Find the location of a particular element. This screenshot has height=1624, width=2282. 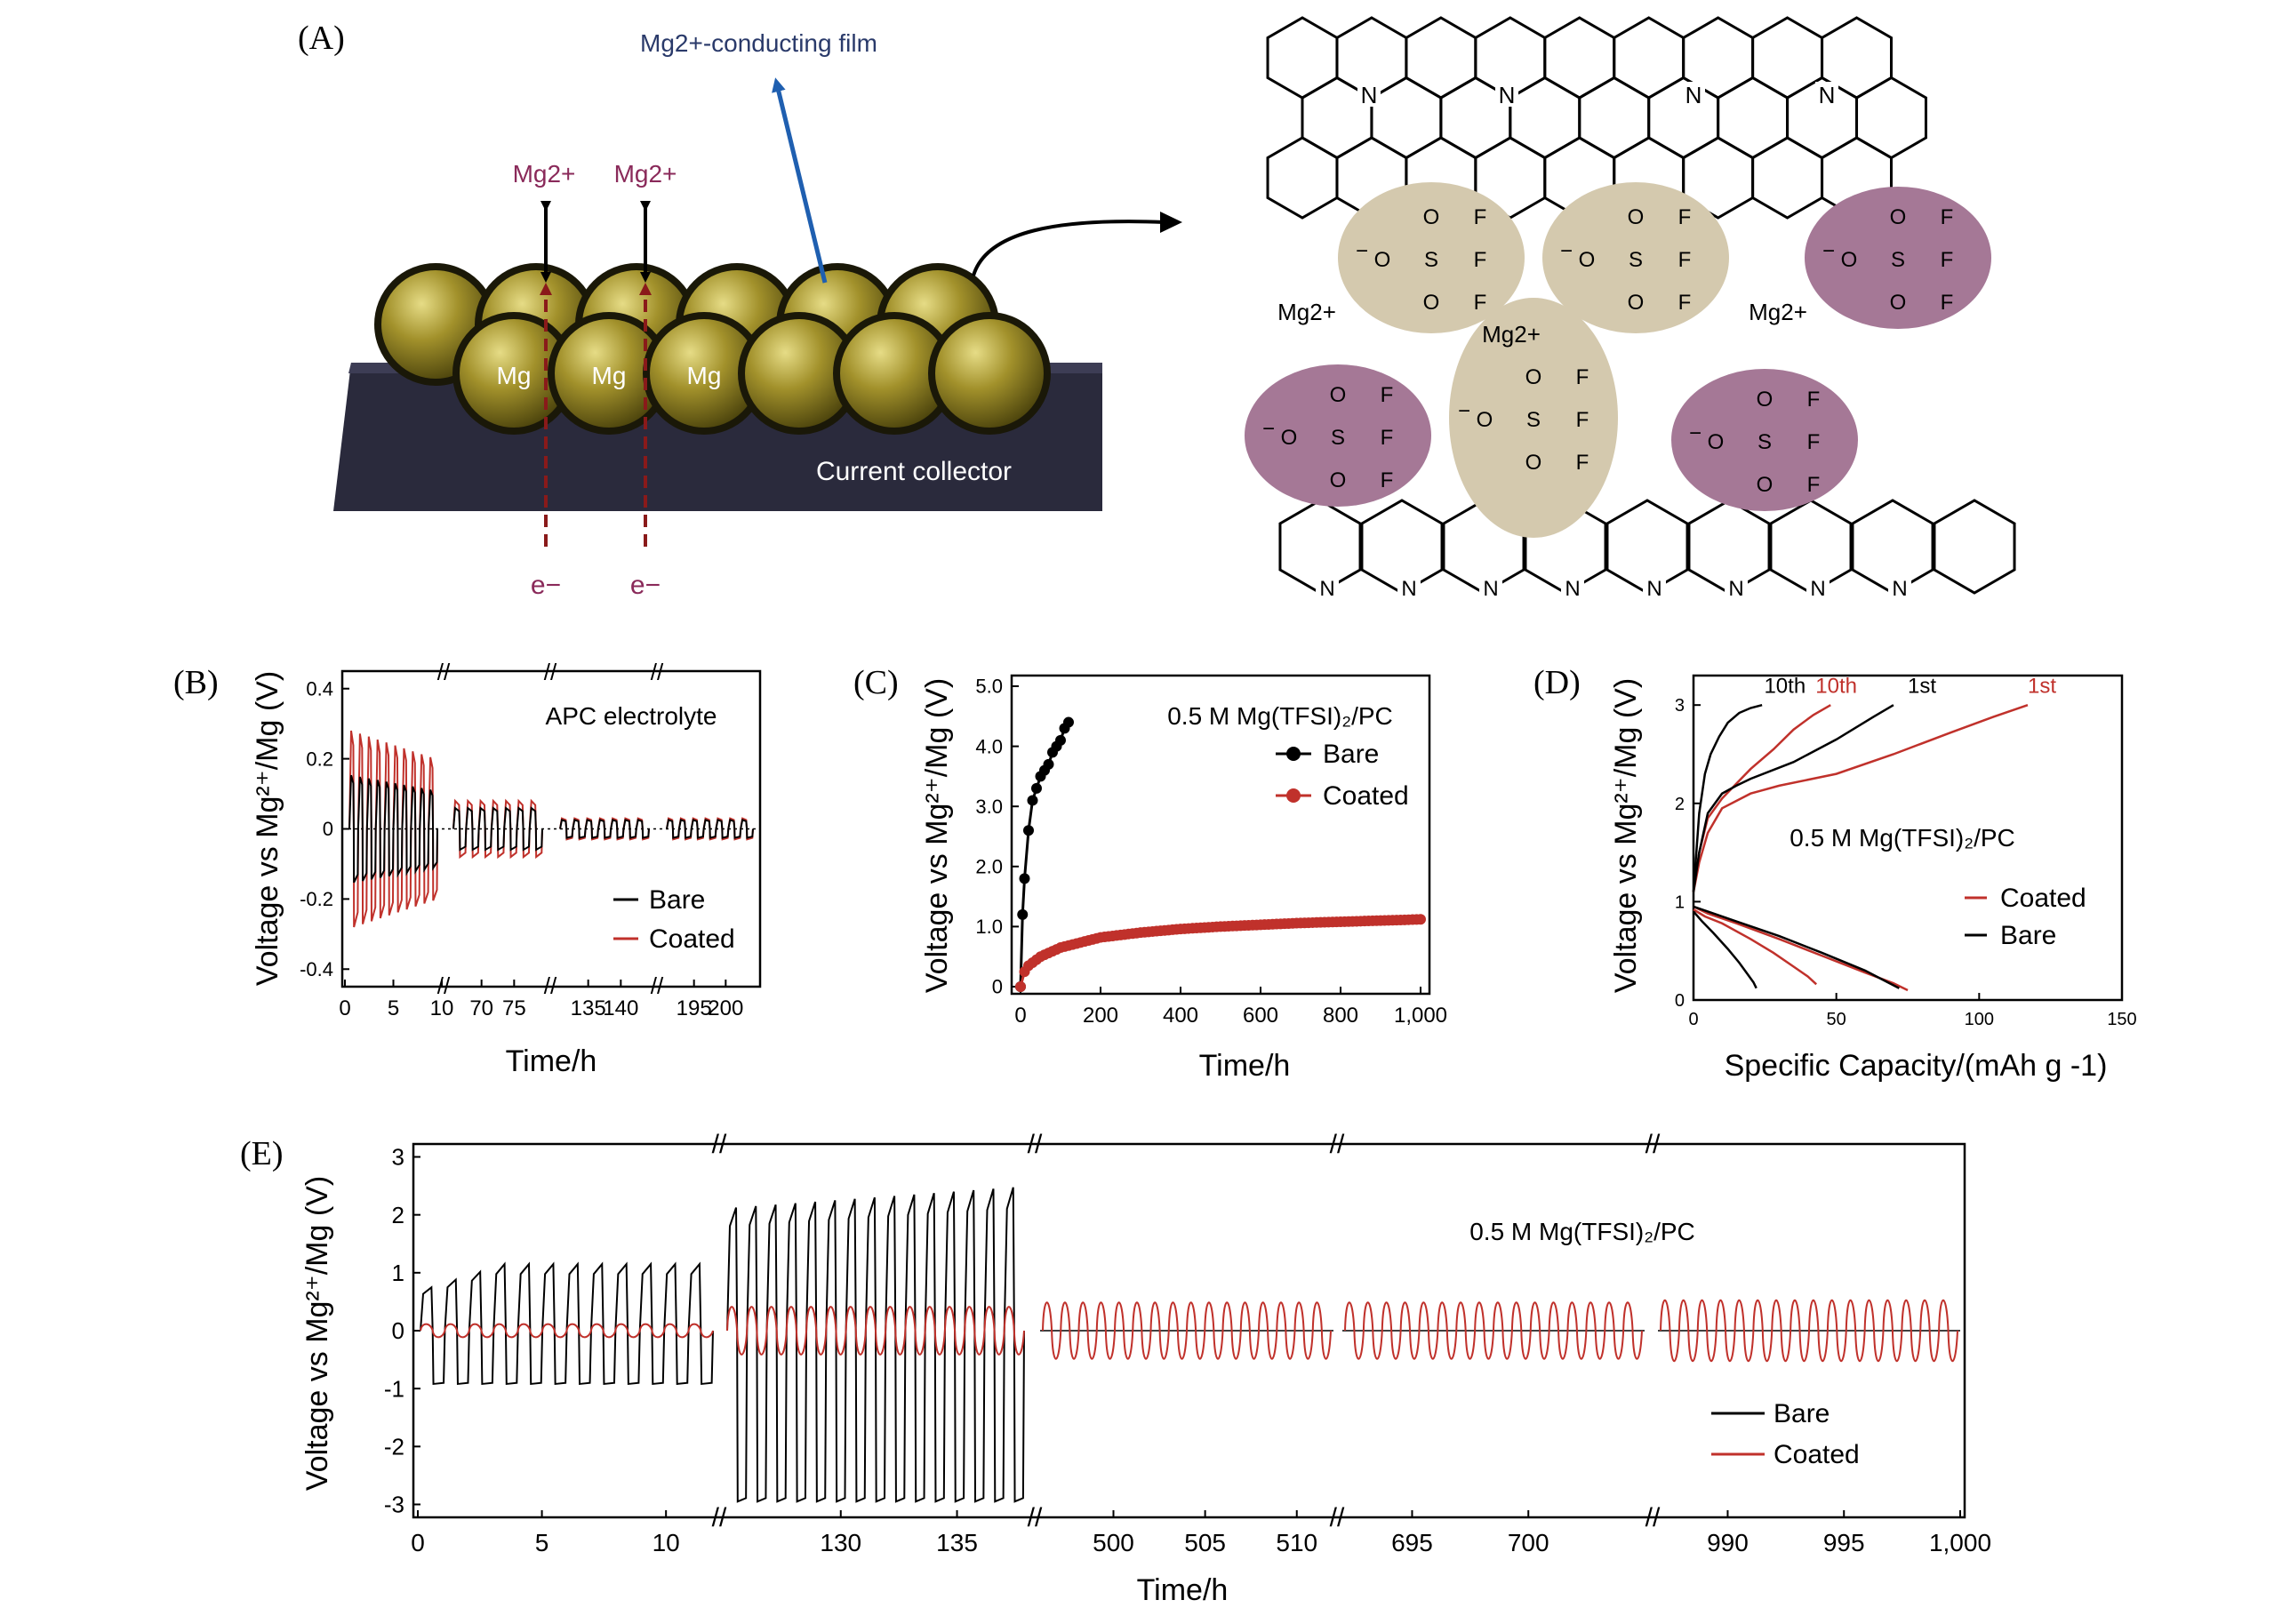

x-tick-label: 200 is located at coordinates (1100, 1016).